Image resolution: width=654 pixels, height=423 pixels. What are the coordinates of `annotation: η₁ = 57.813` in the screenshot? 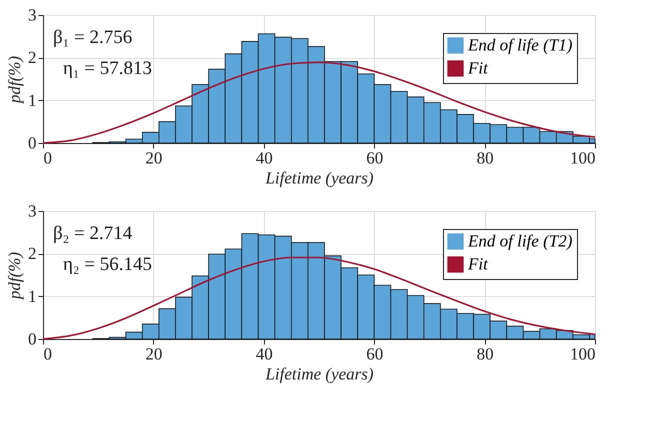 It's located at (107, 68).